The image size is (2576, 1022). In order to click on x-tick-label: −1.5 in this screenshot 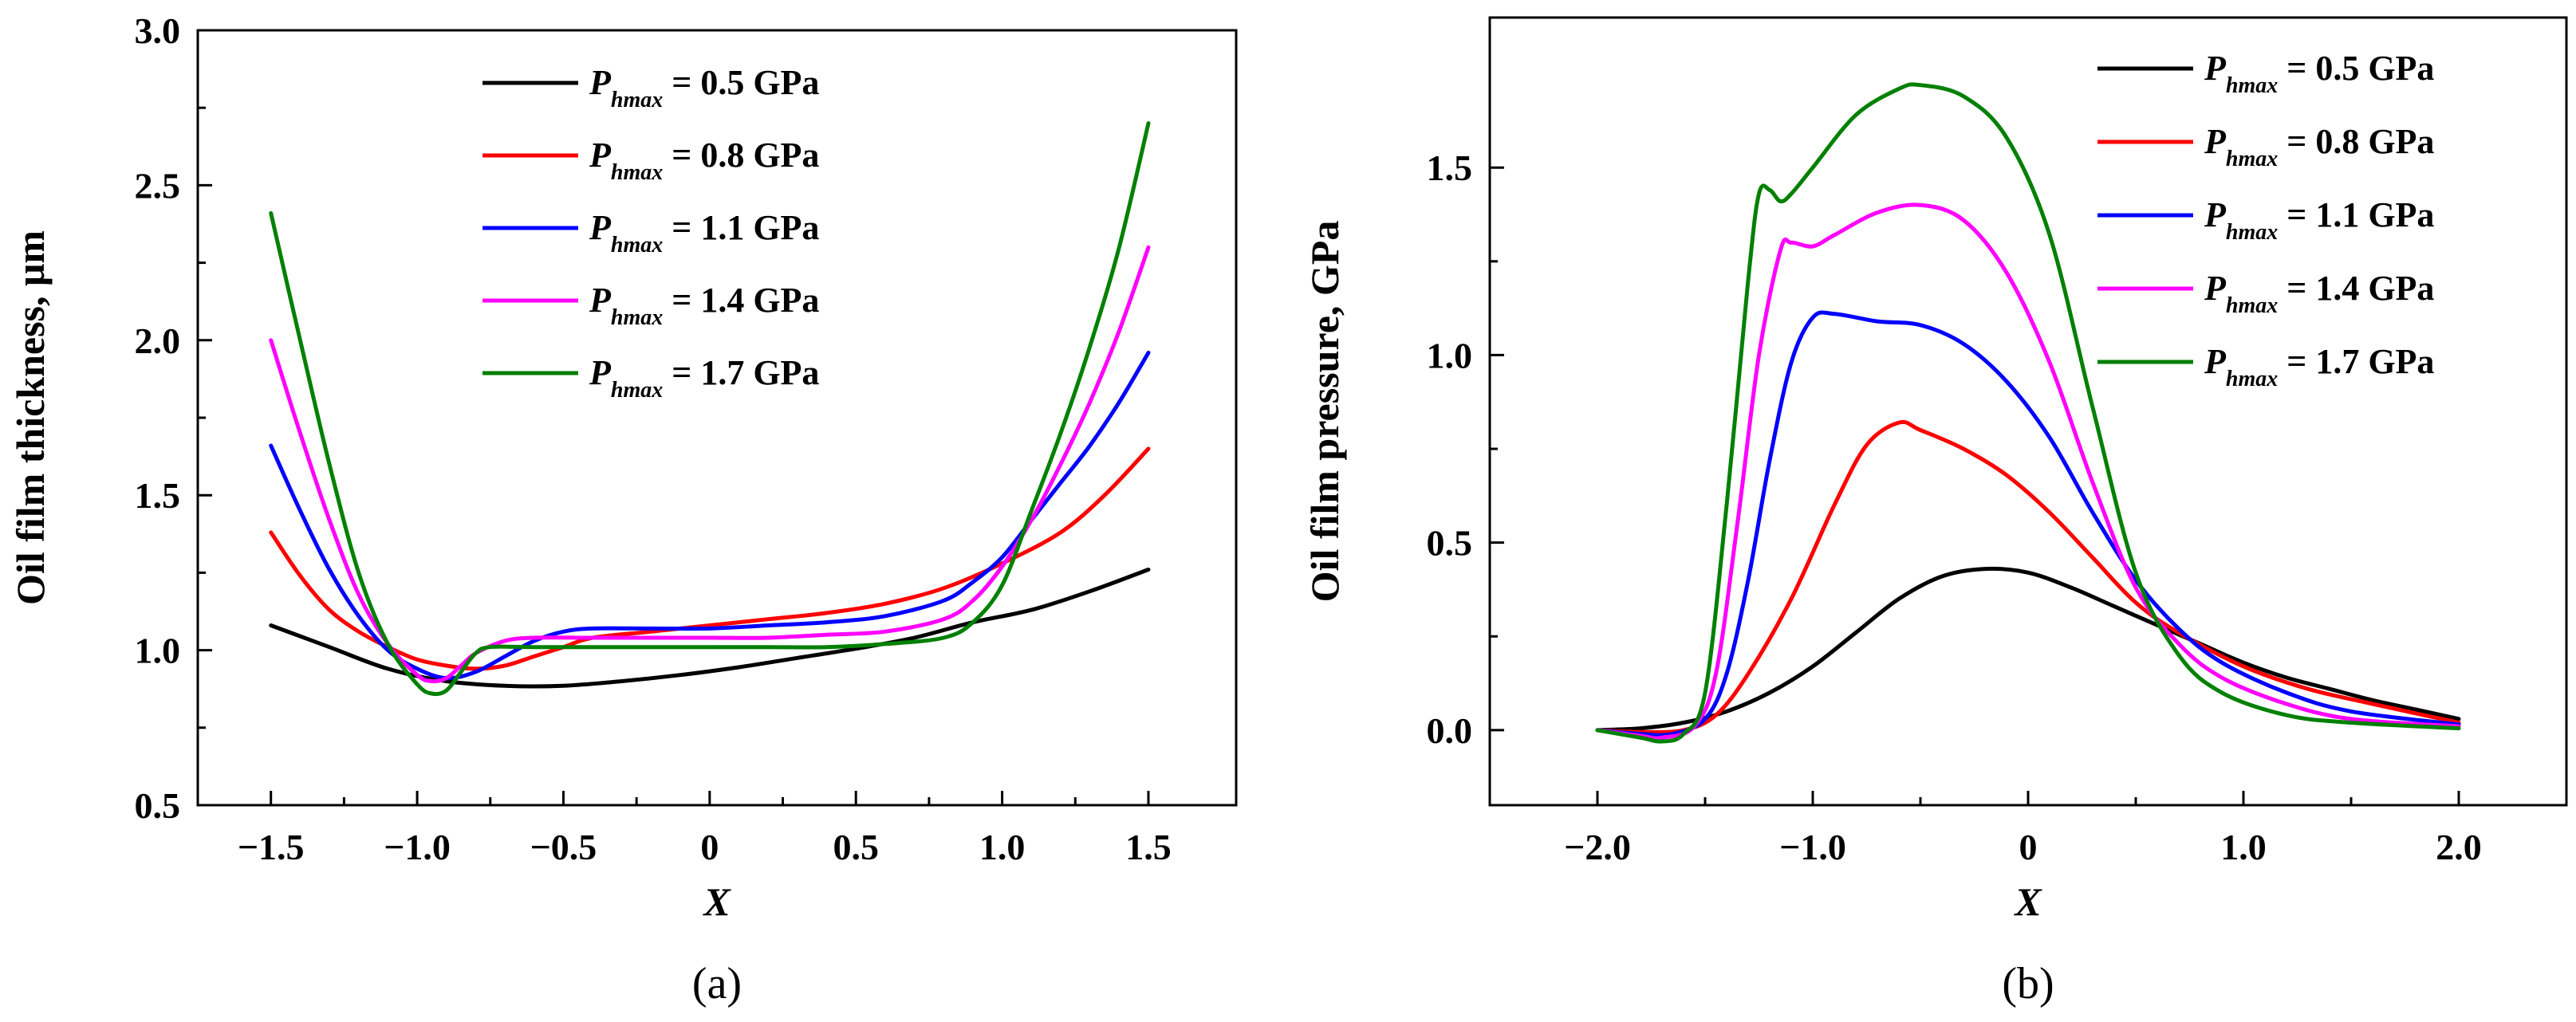, I will do `click(271, 847)`.